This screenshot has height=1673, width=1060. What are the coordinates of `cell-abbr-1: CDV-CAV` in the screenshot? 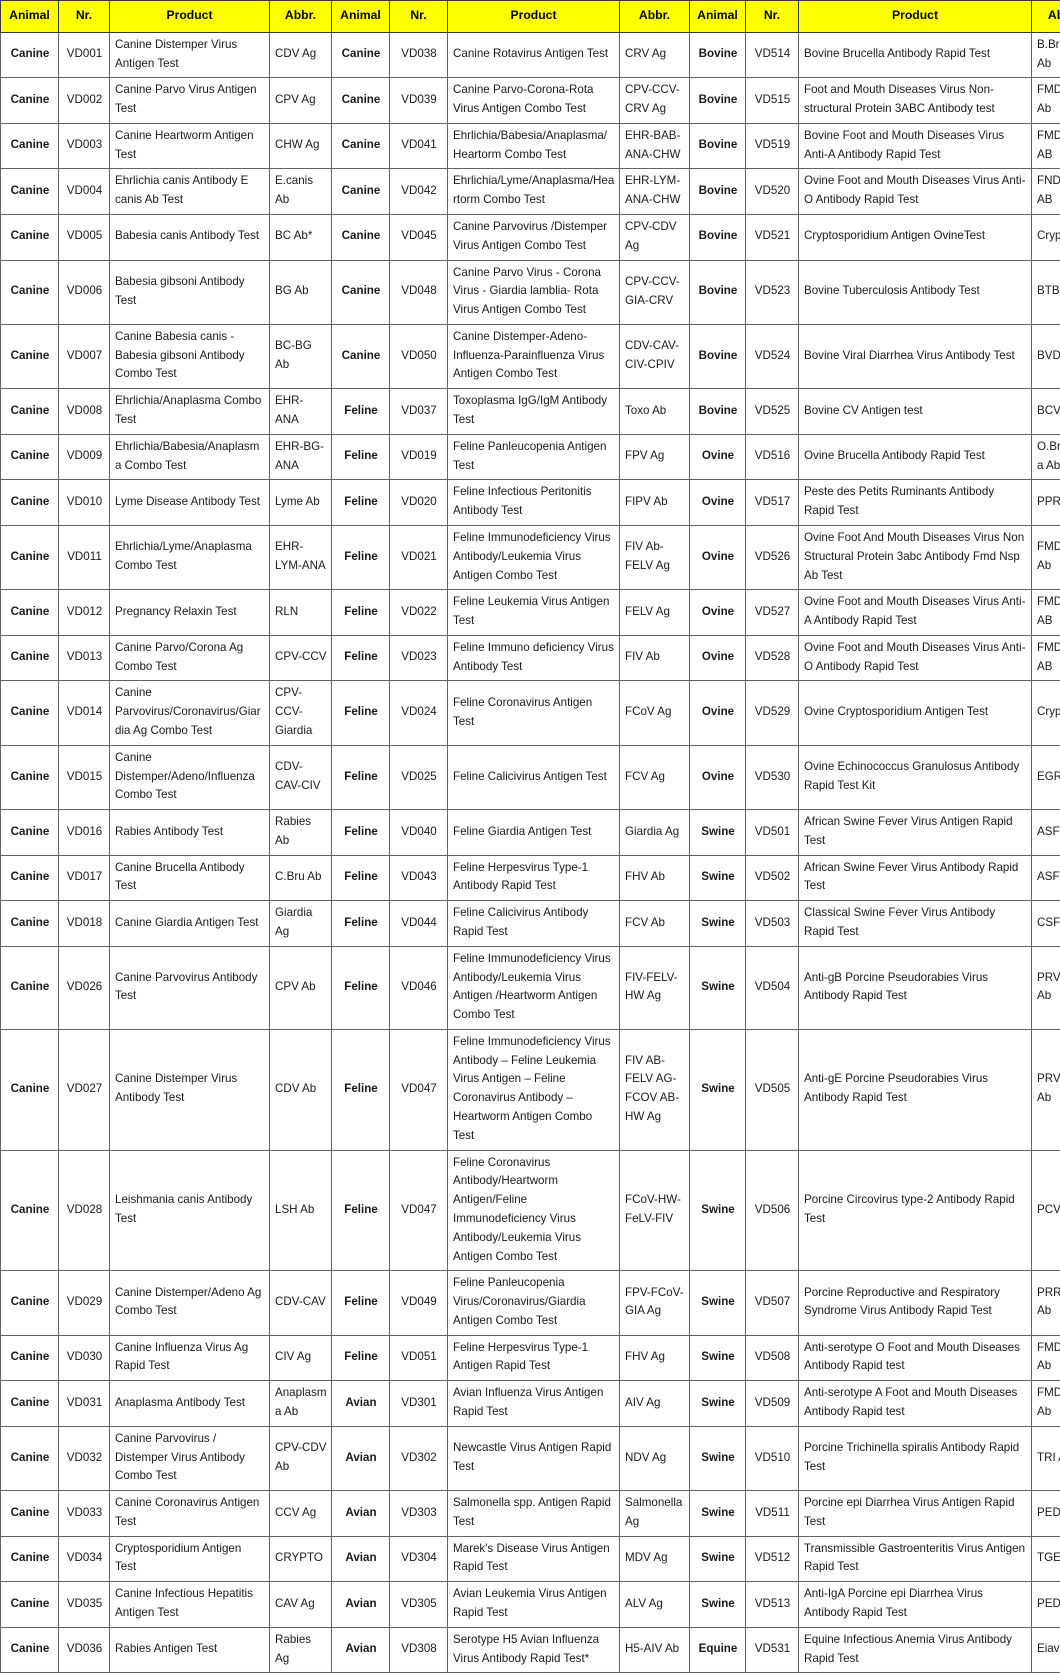 It's located at (301, 1303).